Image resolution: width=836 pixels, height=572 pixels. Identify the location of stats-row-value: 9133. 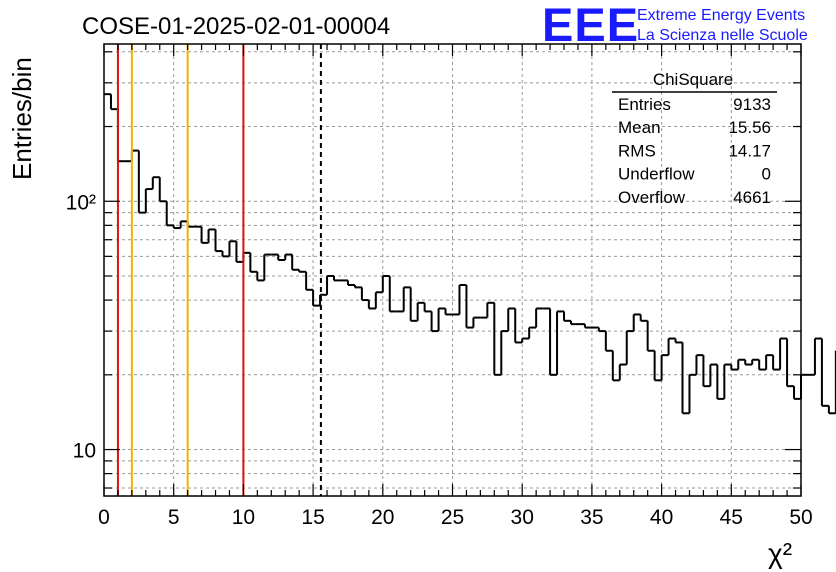
(752, 104).